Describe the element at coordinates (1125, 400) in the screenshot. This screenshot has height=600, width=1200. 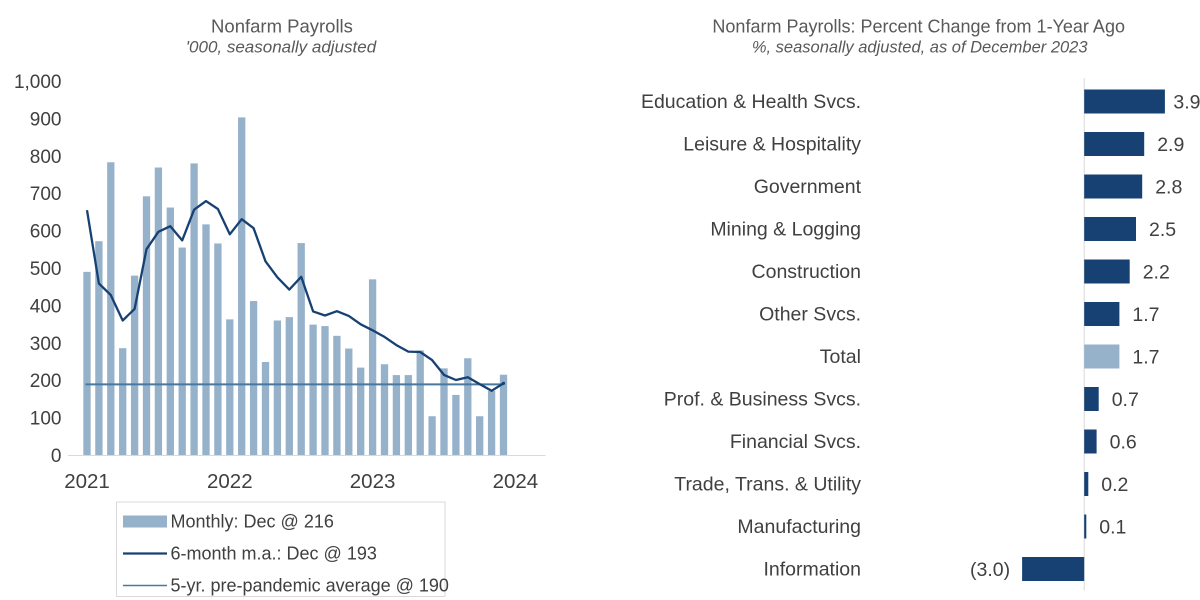
I see `svg-text: 0.7` at that location.